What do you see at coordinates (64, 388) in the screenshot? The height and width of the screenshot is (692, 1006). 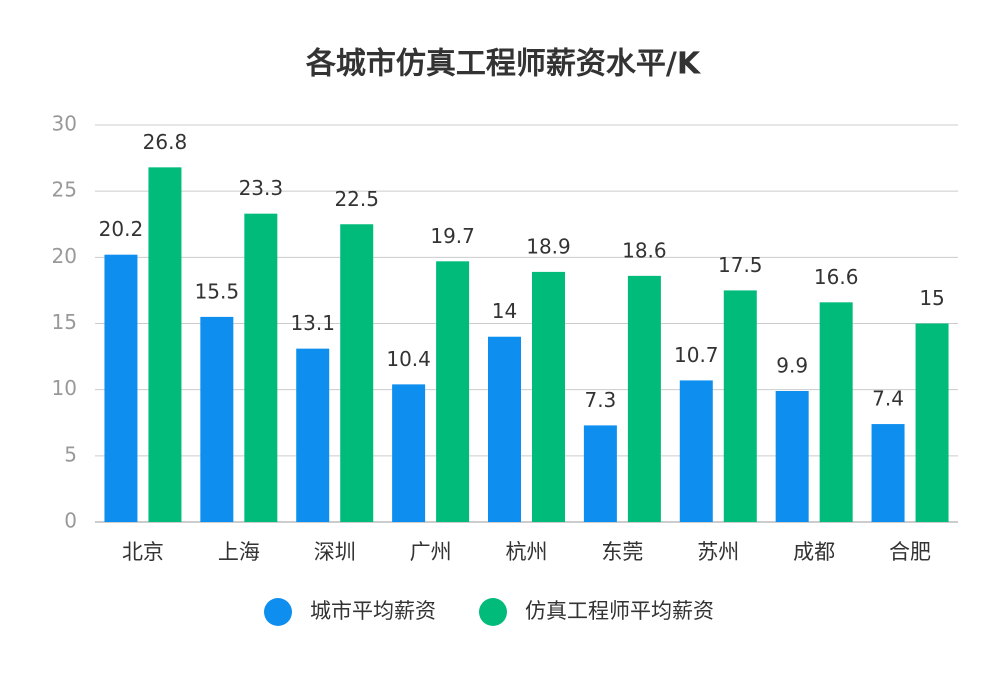 I see `y-tick-label: 10` at bounding box center [64, 388].